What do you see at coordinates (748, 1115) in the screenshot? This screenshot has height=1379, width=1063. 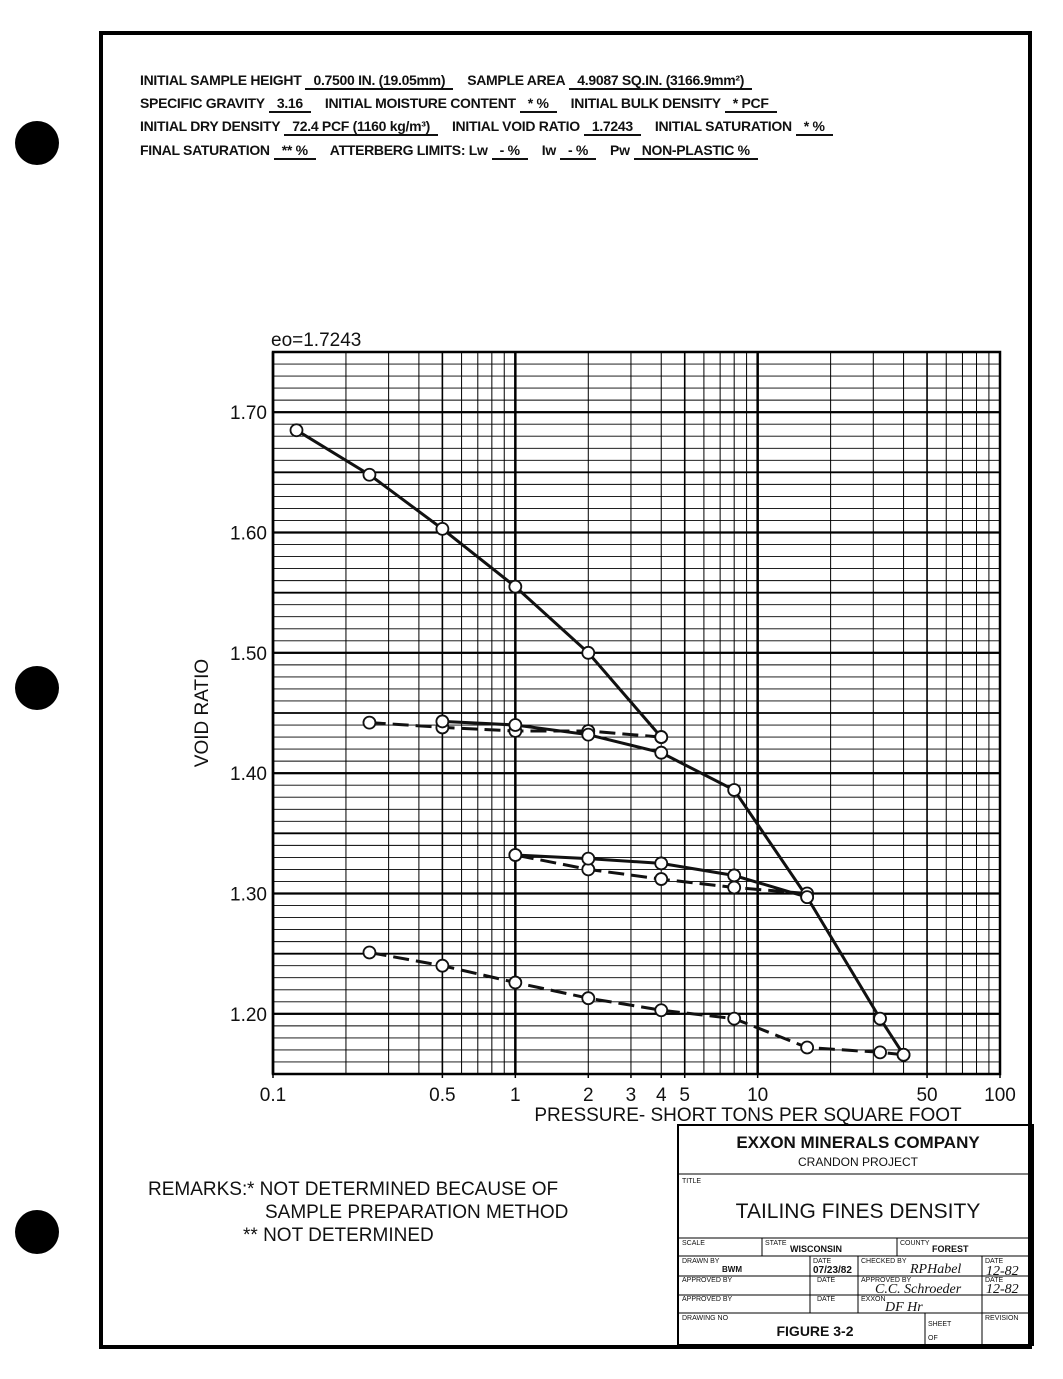 I see `x-axis-label: PRESSURE- SHORT TONS PER SQUARE FOOT` at bounding box center [748, 1115].